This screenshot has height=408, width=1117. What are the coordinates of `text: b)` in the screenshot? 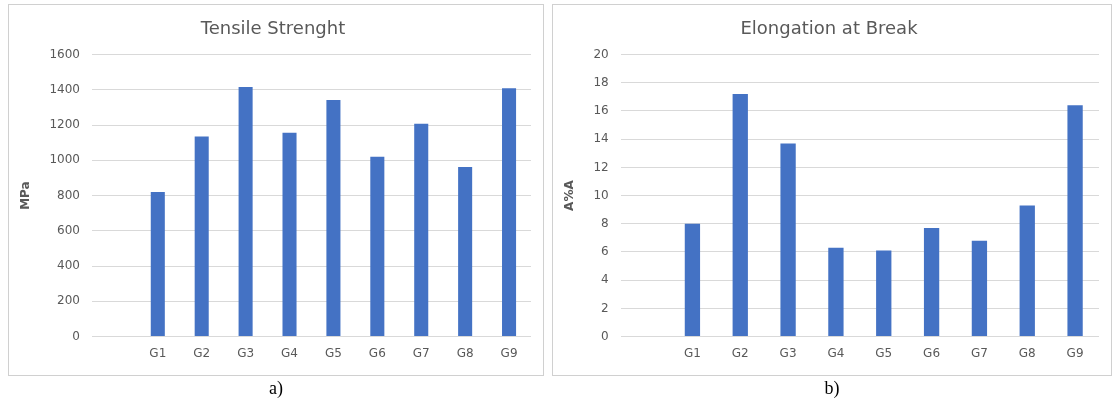 It's located at (832, 388).